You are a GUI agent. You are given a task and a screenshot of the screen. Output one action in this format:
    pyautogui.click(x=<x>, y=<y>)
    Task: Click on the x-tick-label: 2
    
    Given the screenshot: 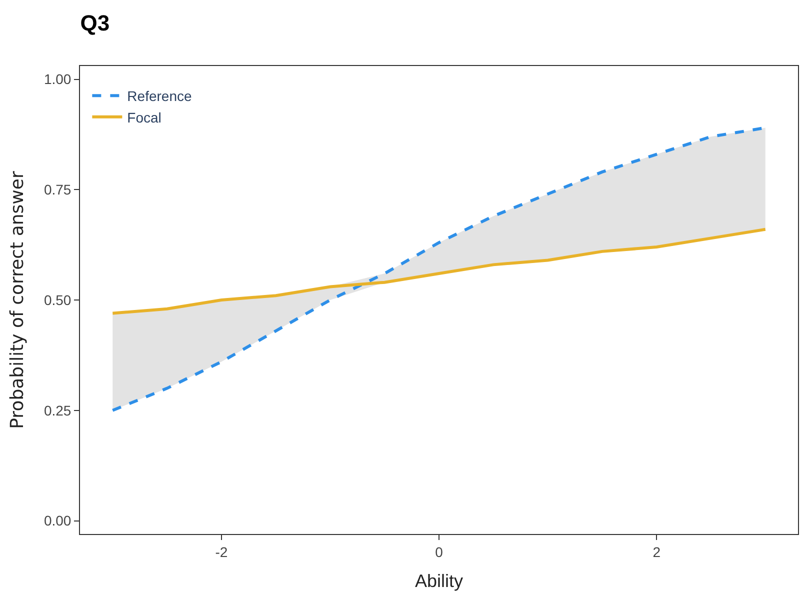 What is the action you would take?
    pyautogui.click(x=656, y=552)
    